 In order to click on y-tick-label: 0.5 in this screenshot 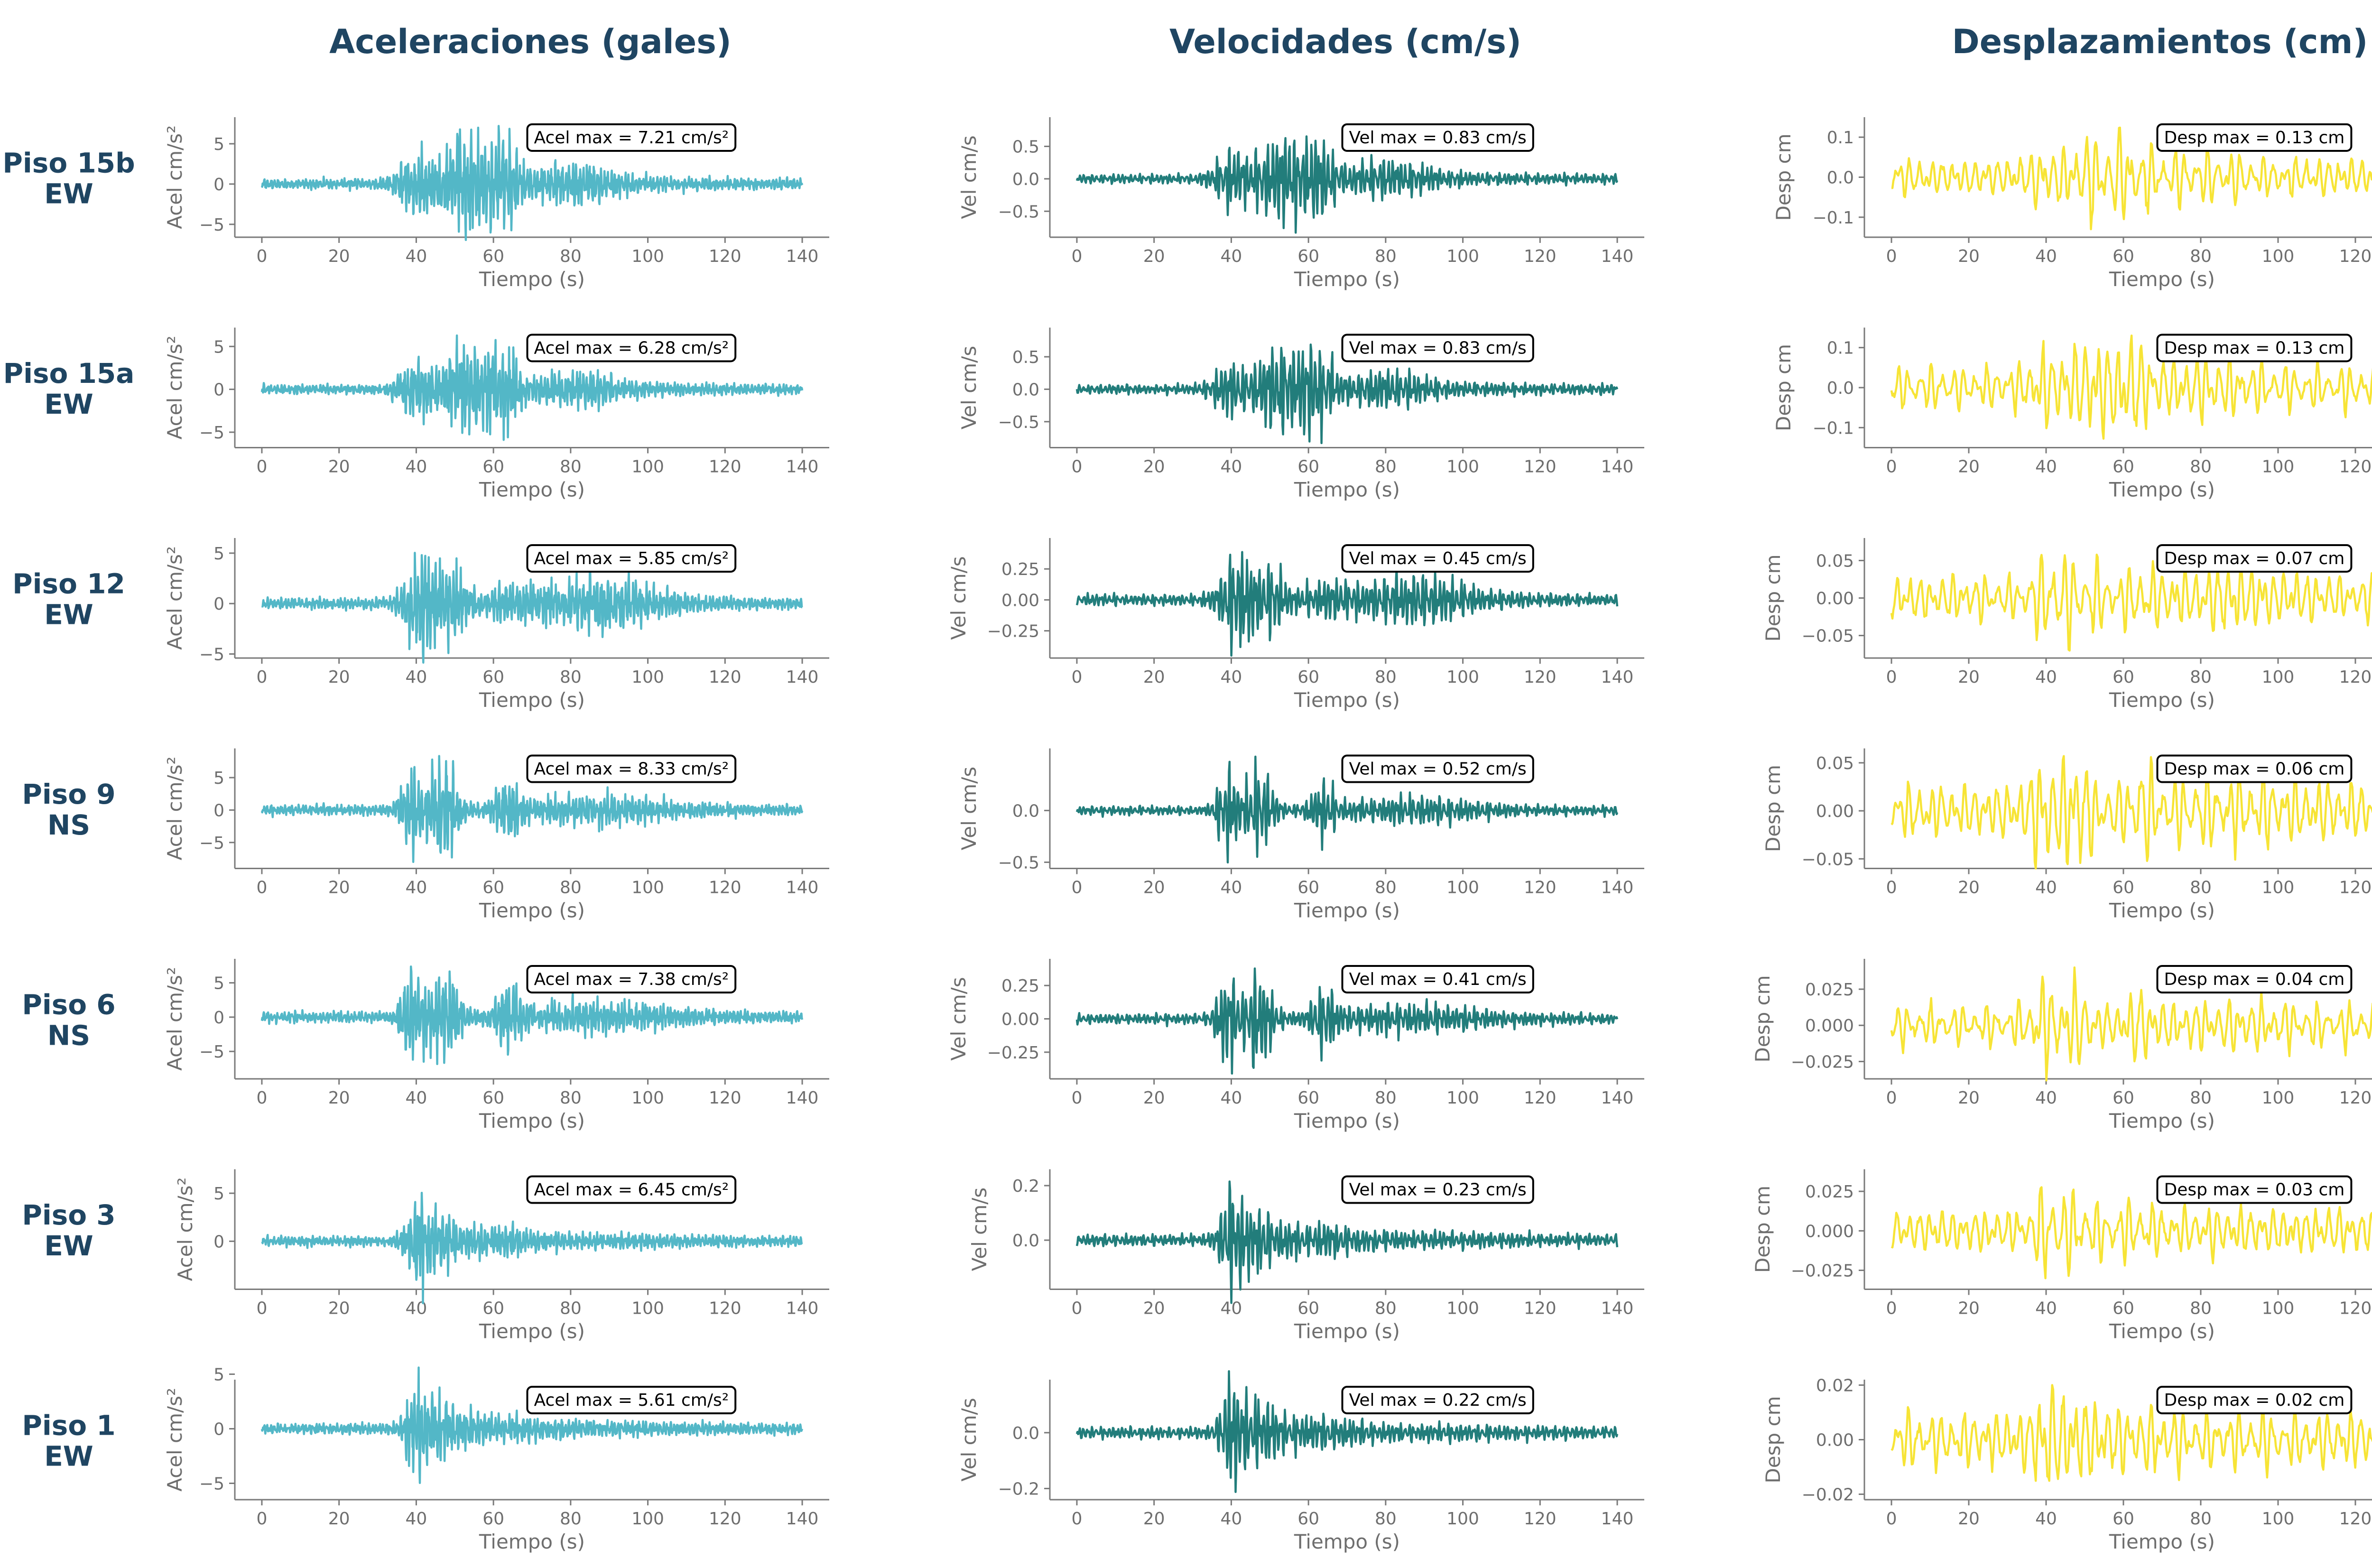, I will do `click(1025, 357)`.